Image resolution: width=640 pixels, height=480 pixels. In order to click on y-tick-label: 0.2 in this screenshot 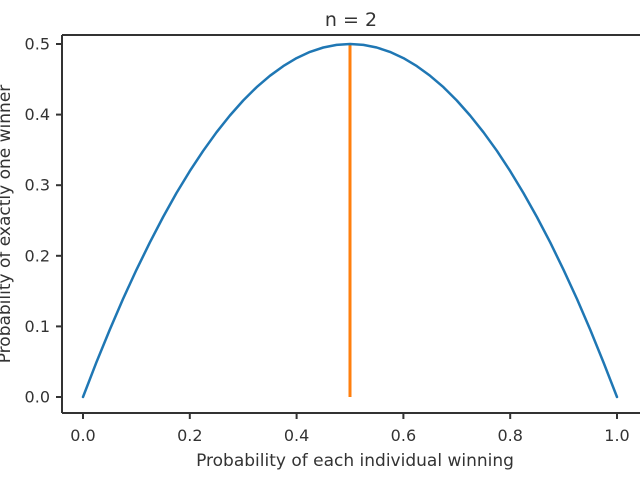, I will do `click(37, 255)`.